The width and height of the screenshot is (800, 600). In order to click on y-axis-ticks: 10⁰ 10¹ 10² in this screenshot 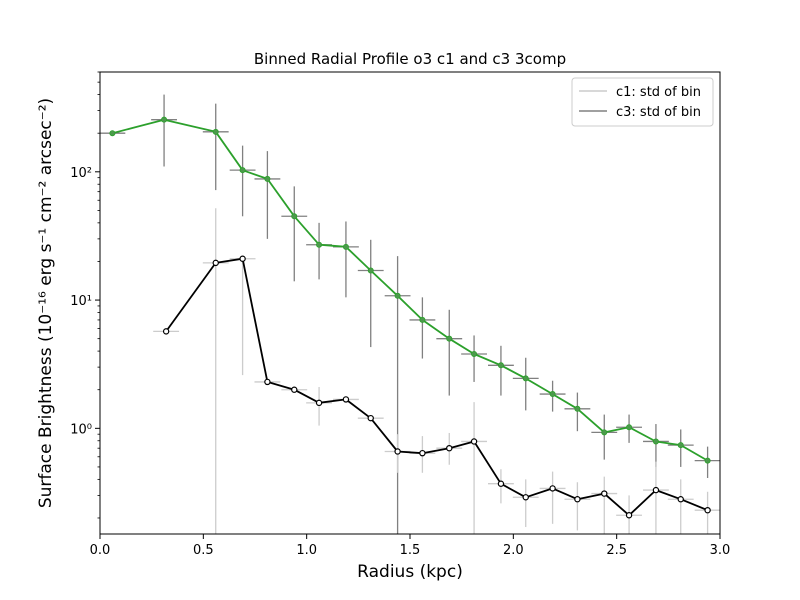, I will do `click(85, 295)`.